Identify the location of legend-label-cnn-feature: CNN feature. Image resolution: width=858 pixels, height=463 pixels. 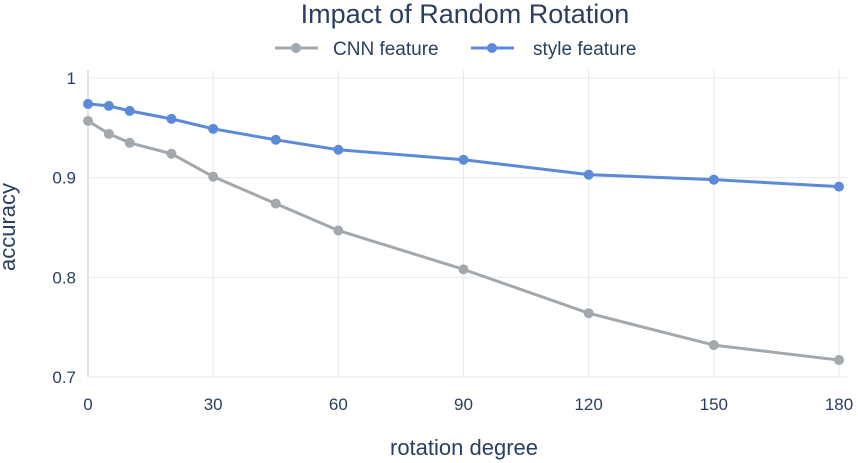
(386, 49).